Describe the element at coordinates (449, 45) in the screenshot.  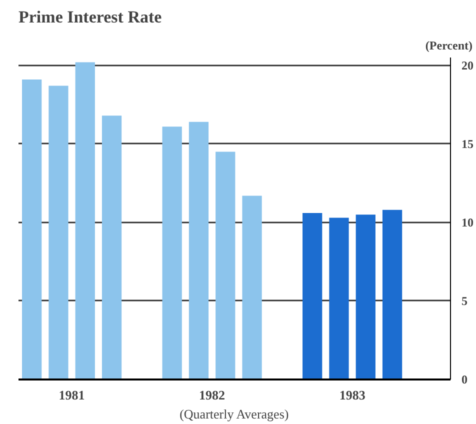
I see `y-axis-title: (Percent)` at that location.